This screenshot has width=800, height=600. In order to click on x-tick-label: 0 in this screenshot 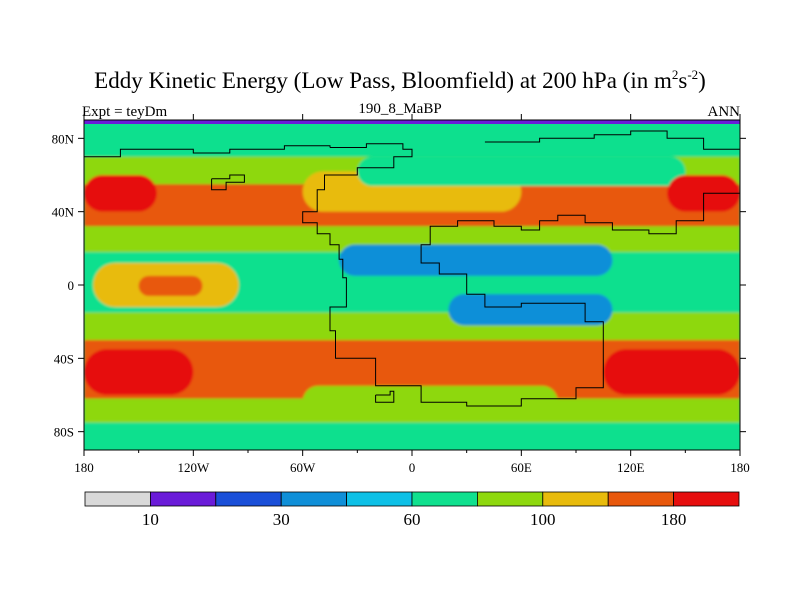, I will do `click(412, 467)`.